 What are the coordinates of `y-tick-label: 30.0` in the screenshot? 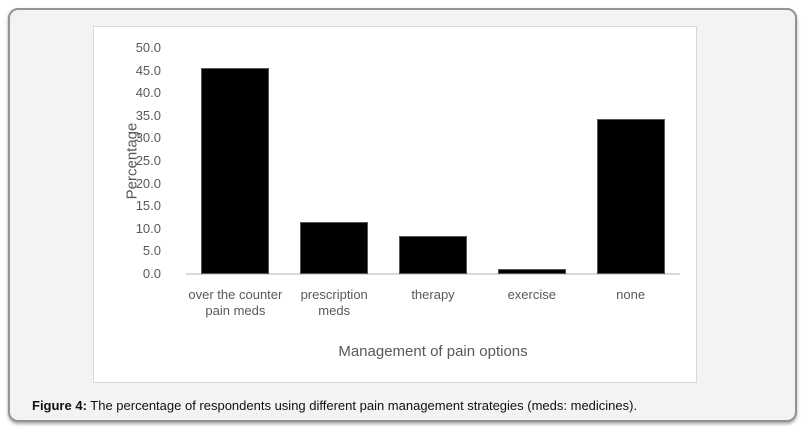 It's located at (148, 138).